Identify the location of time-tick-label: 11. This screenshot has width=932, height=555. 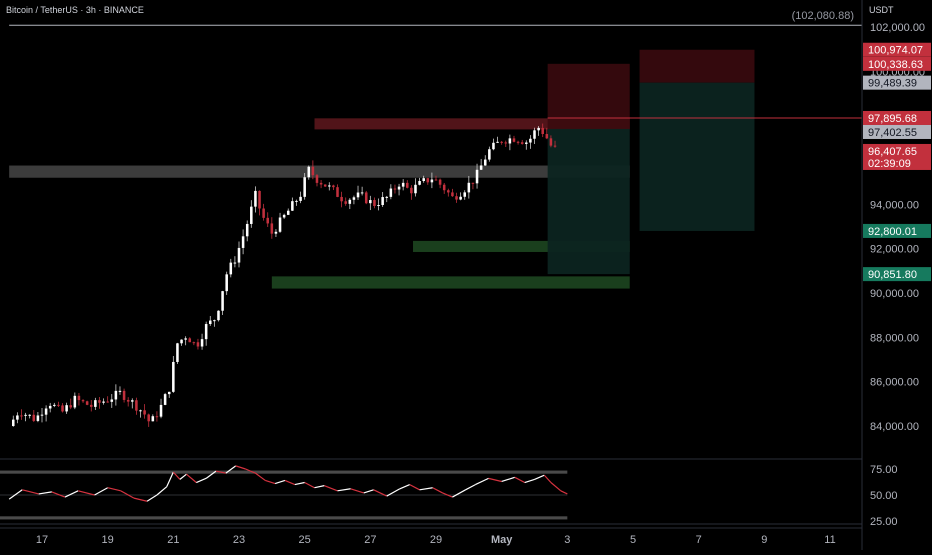
(829, 540).